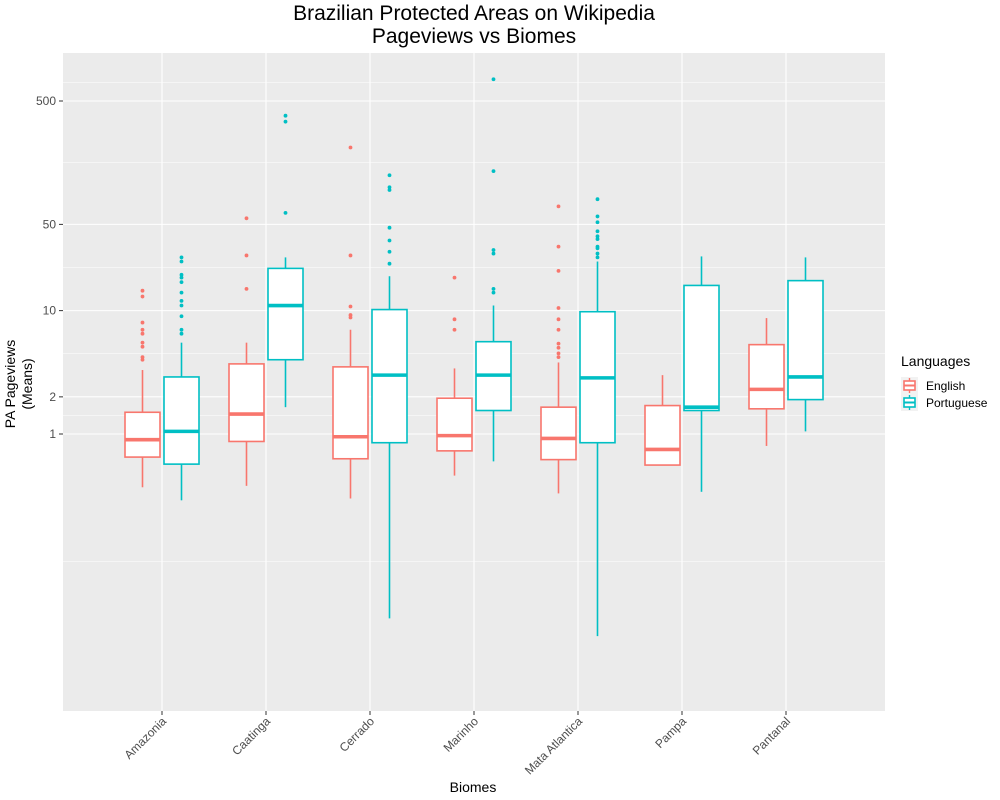 This screenshot has width=1000, height=800. Describe the element at coordinates (766, 382) in the screenshot. I see `box-english-pantanal` at that location.